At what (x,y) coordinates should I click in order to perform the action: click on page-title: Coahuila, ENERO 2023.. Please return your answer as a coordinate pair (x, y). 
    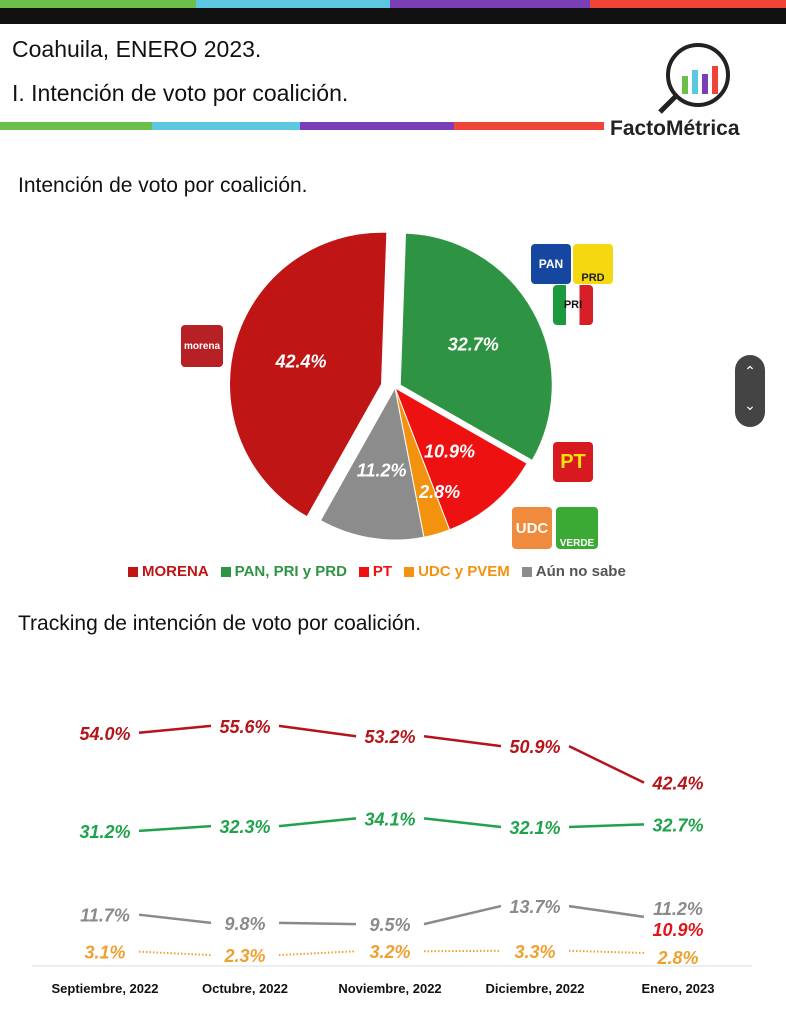
    Looking at the image, I should click on (137, 49).